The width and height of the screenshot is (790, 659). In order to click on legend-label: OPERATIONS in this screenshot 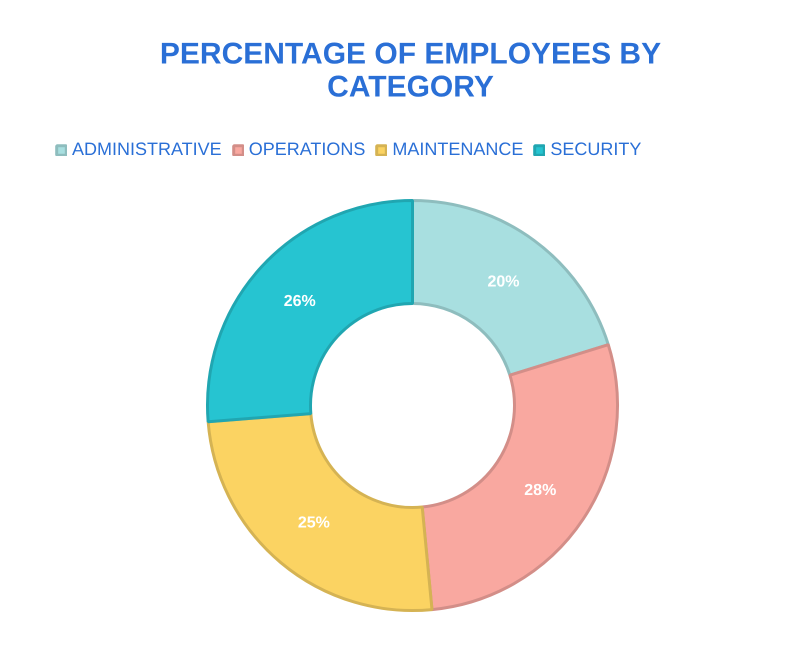, I will do `click(307, 149)`.